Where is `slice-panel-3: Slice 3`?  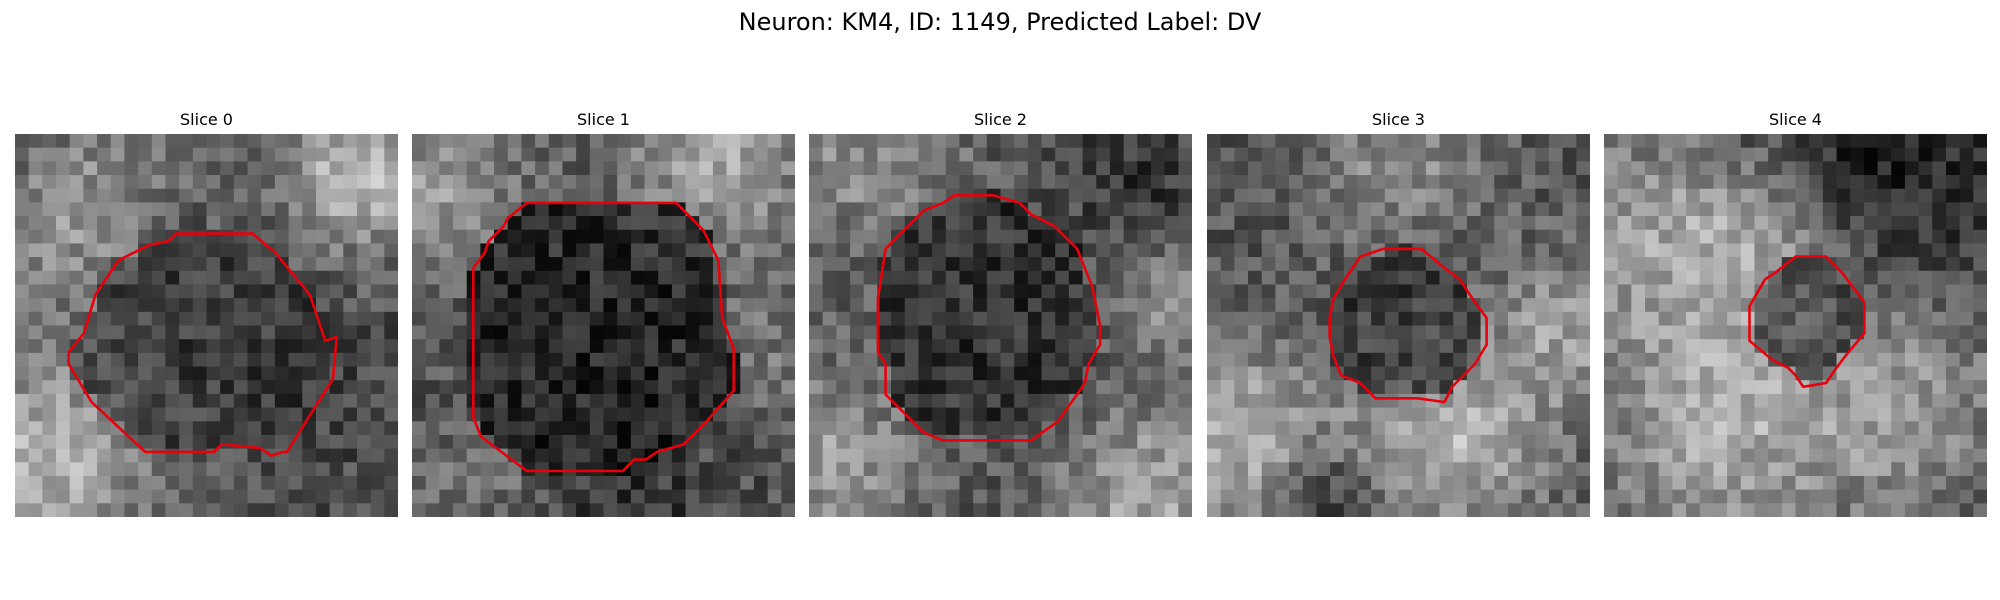
slice-panel-3: Slice 3 is located at coordinates (1398, 312).